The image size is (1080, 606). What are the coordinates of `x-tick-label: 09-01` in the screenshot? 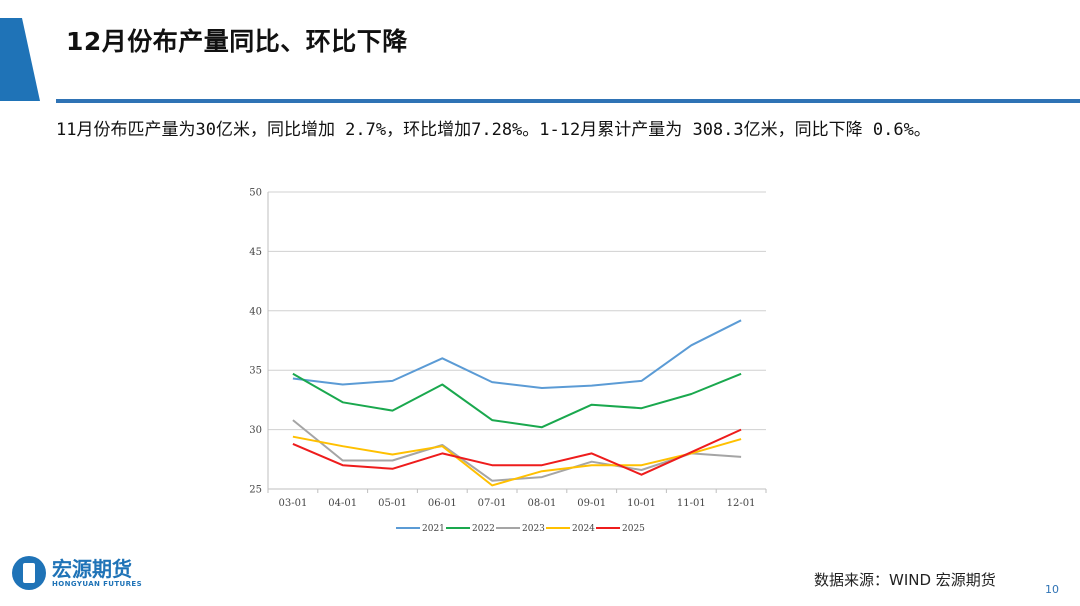 It's located at (591, 503).